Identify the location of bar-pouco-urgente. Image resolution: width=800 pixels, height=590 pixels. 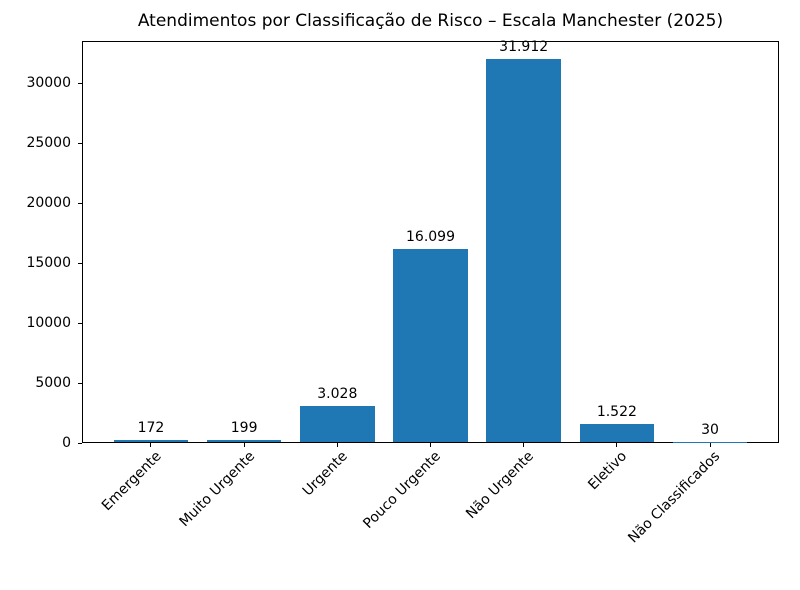
(430, 345).